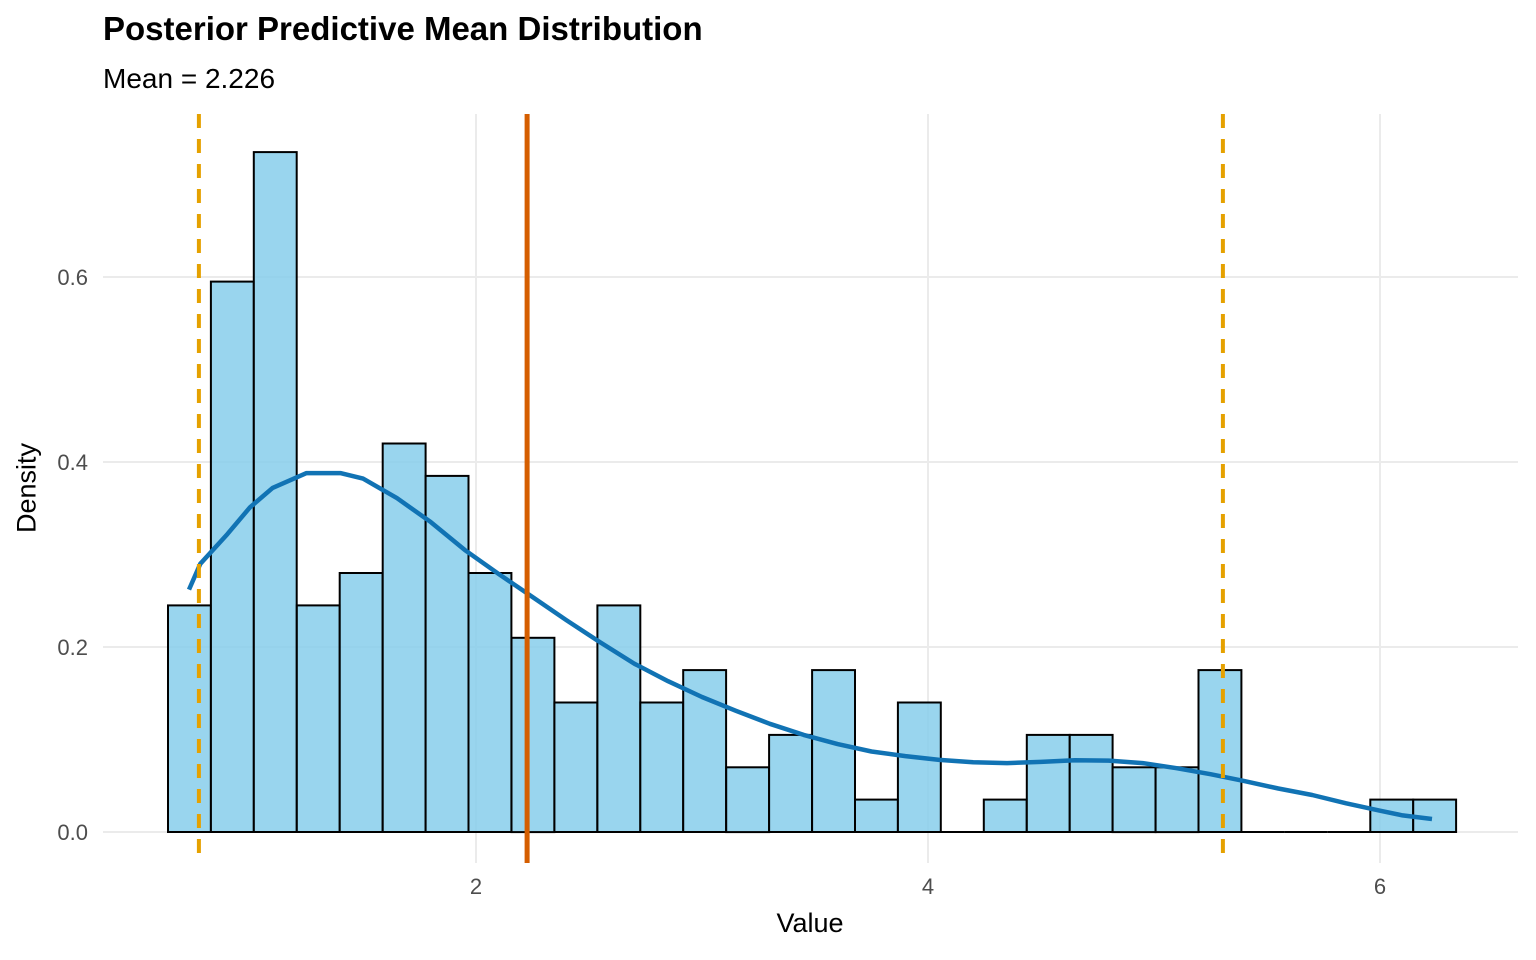 This screenshot has width=1536, height=960. I want to click on y-tick-label: 0.0, so click(72, 832).